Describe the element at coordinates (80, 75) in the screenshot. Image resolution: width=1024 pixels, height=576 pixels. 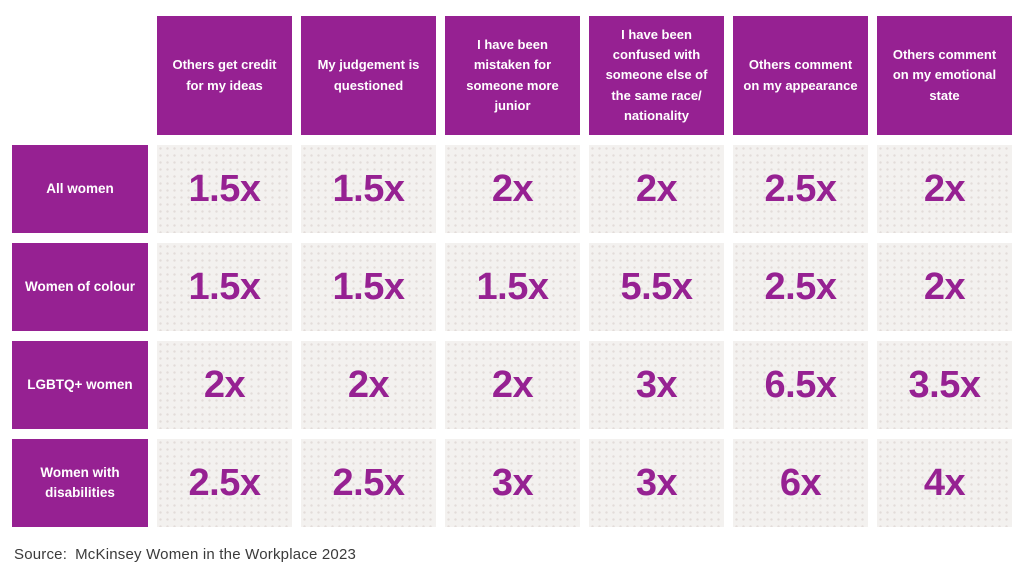
I see `table-corner-spacer` at that location.